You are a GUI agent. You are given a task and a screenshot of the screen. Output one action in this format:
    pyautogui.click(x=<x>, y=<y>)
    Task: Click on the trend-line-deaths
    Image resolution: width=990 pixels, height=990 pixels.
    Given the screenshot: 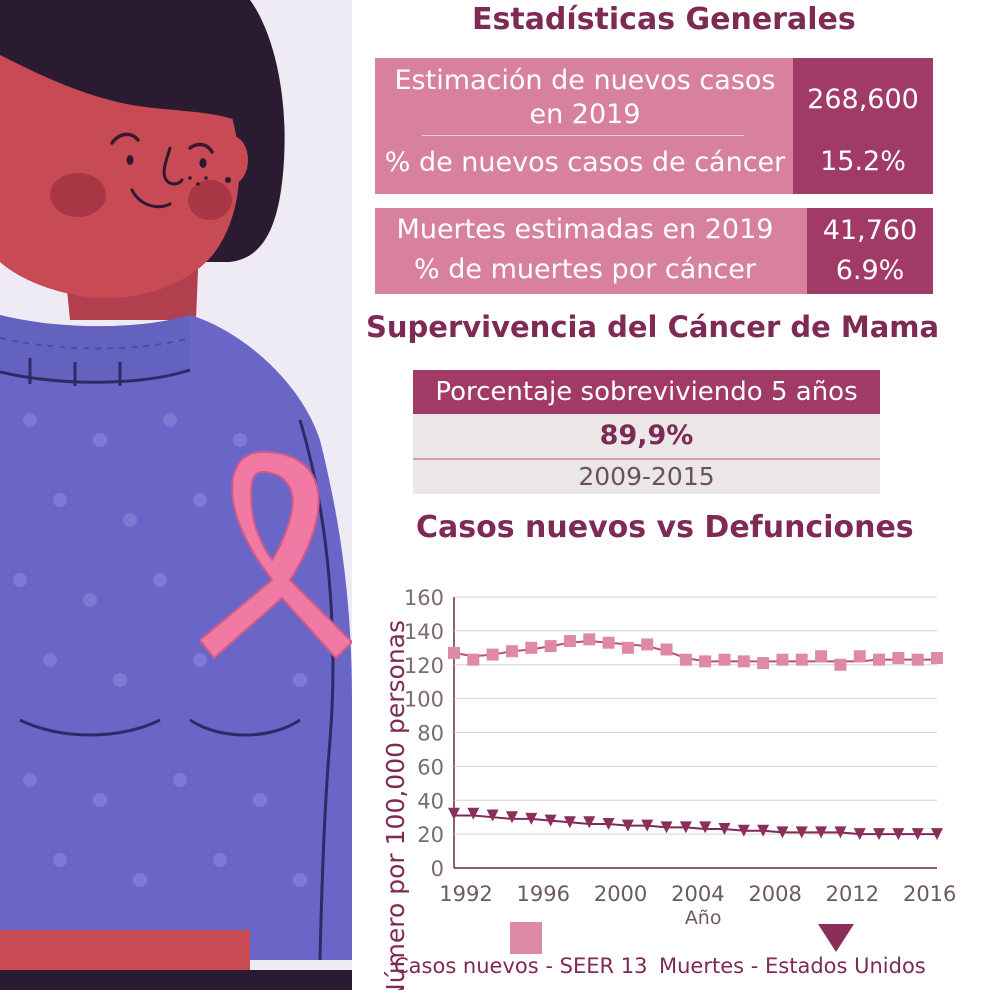 What is the action you would take?
    pyautogui.click(x=695, y=825)
    